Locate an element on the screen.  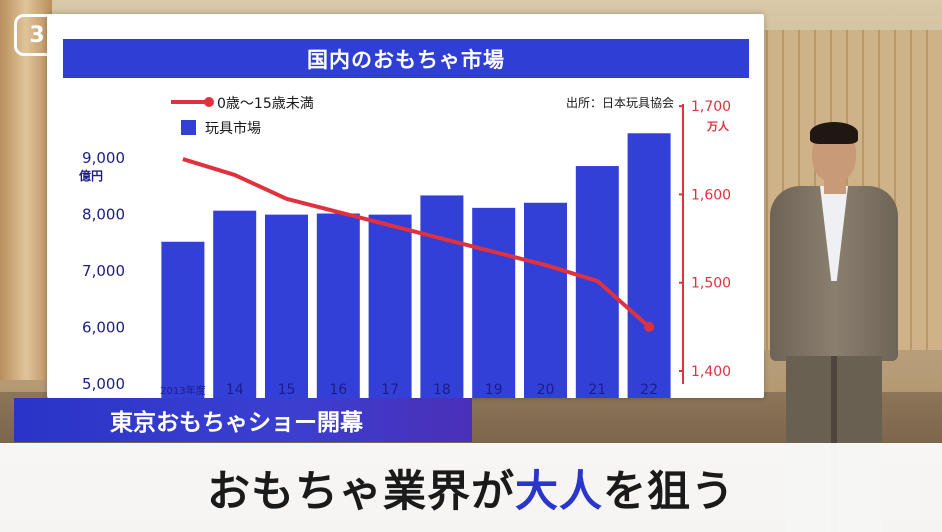
legend-bar-label: 玩具市場 is located at coordinates (233, 128).